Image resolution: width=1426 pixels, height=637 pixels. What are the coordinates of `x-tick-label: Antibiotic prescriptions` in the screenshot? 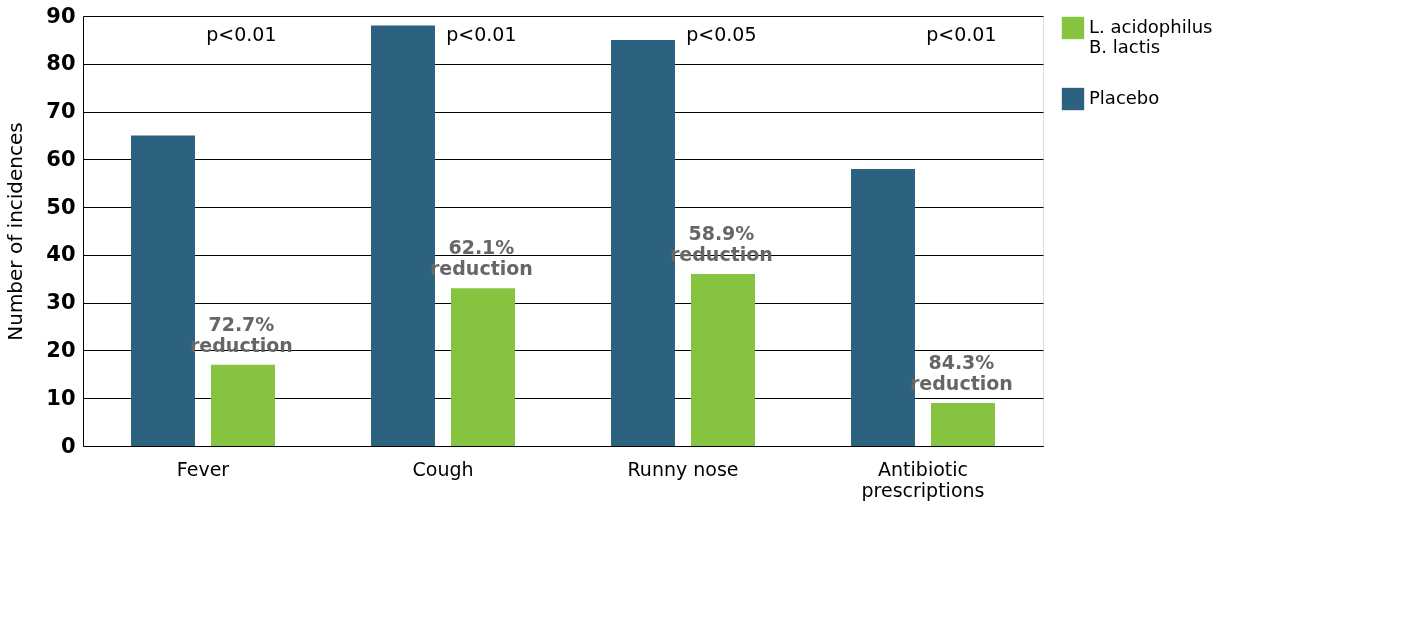 It's located at (923, 479).